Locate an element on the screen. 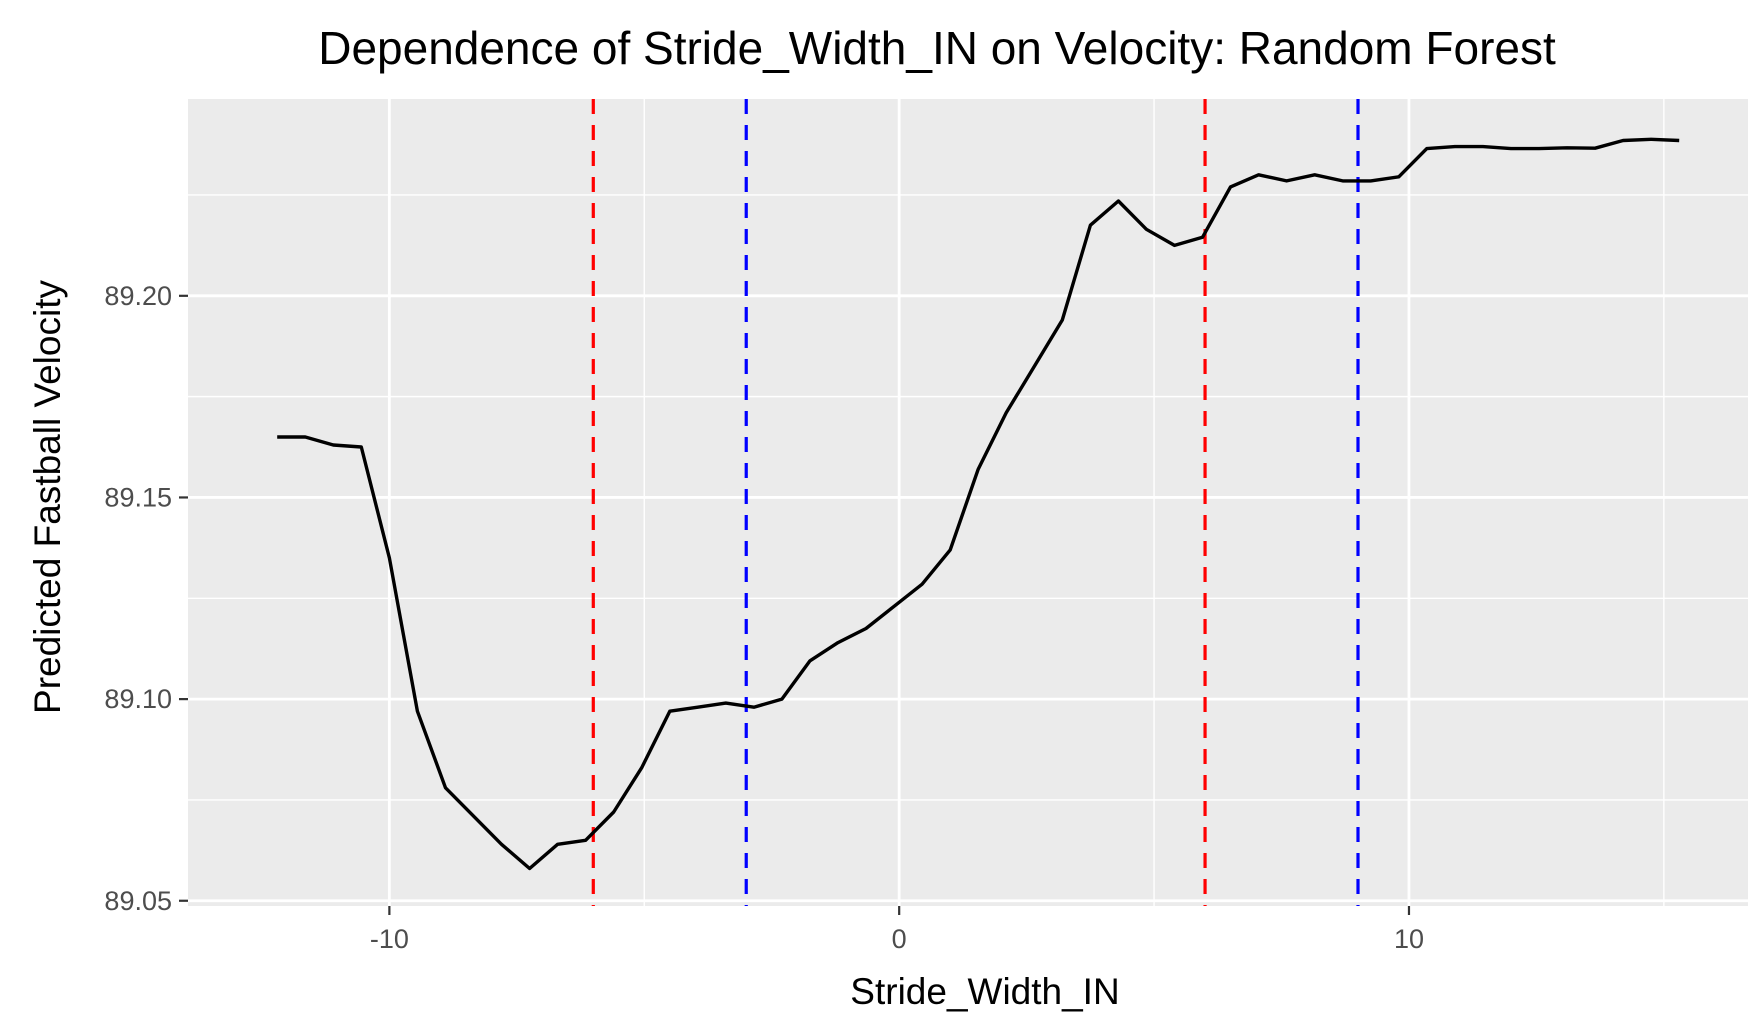 This screenshot has width=1762, height=1032. x-tick-label: -10 is located at coordinates (389, 939).